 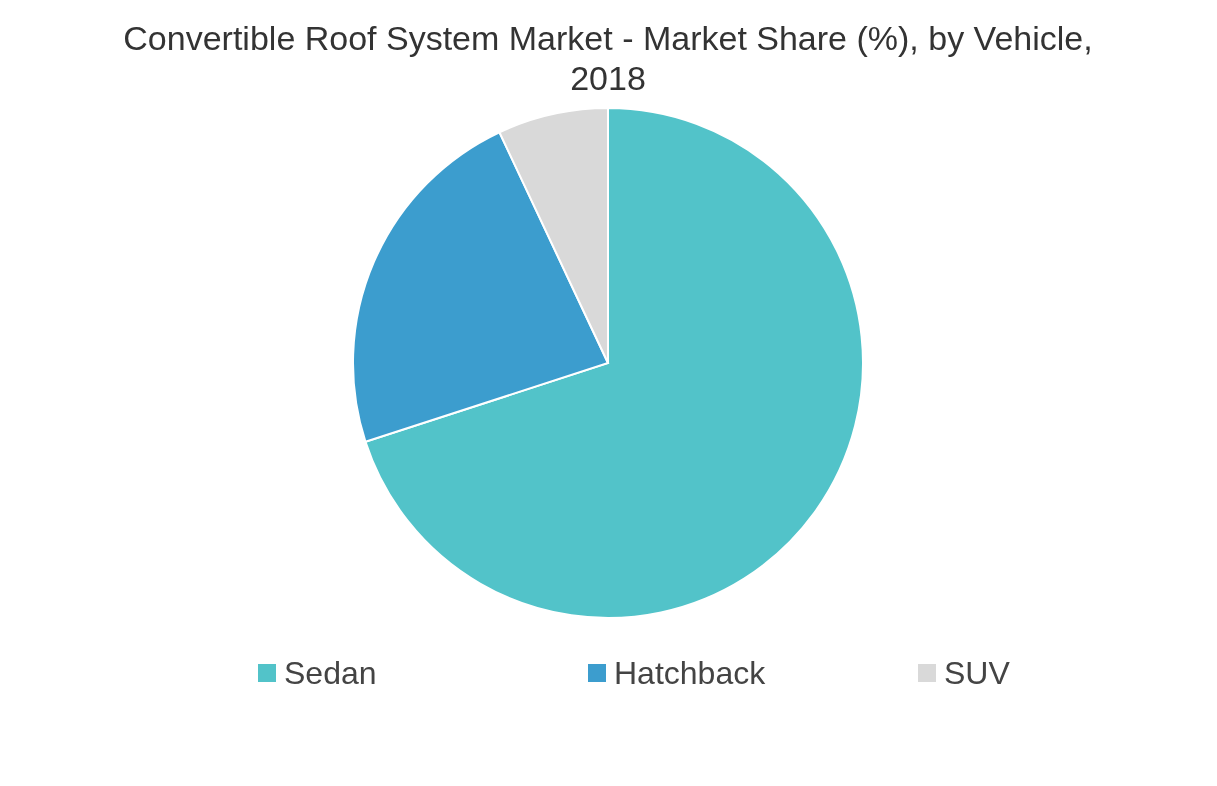 I want to click on legend-label: Sedan, so click(x=330, y=673).